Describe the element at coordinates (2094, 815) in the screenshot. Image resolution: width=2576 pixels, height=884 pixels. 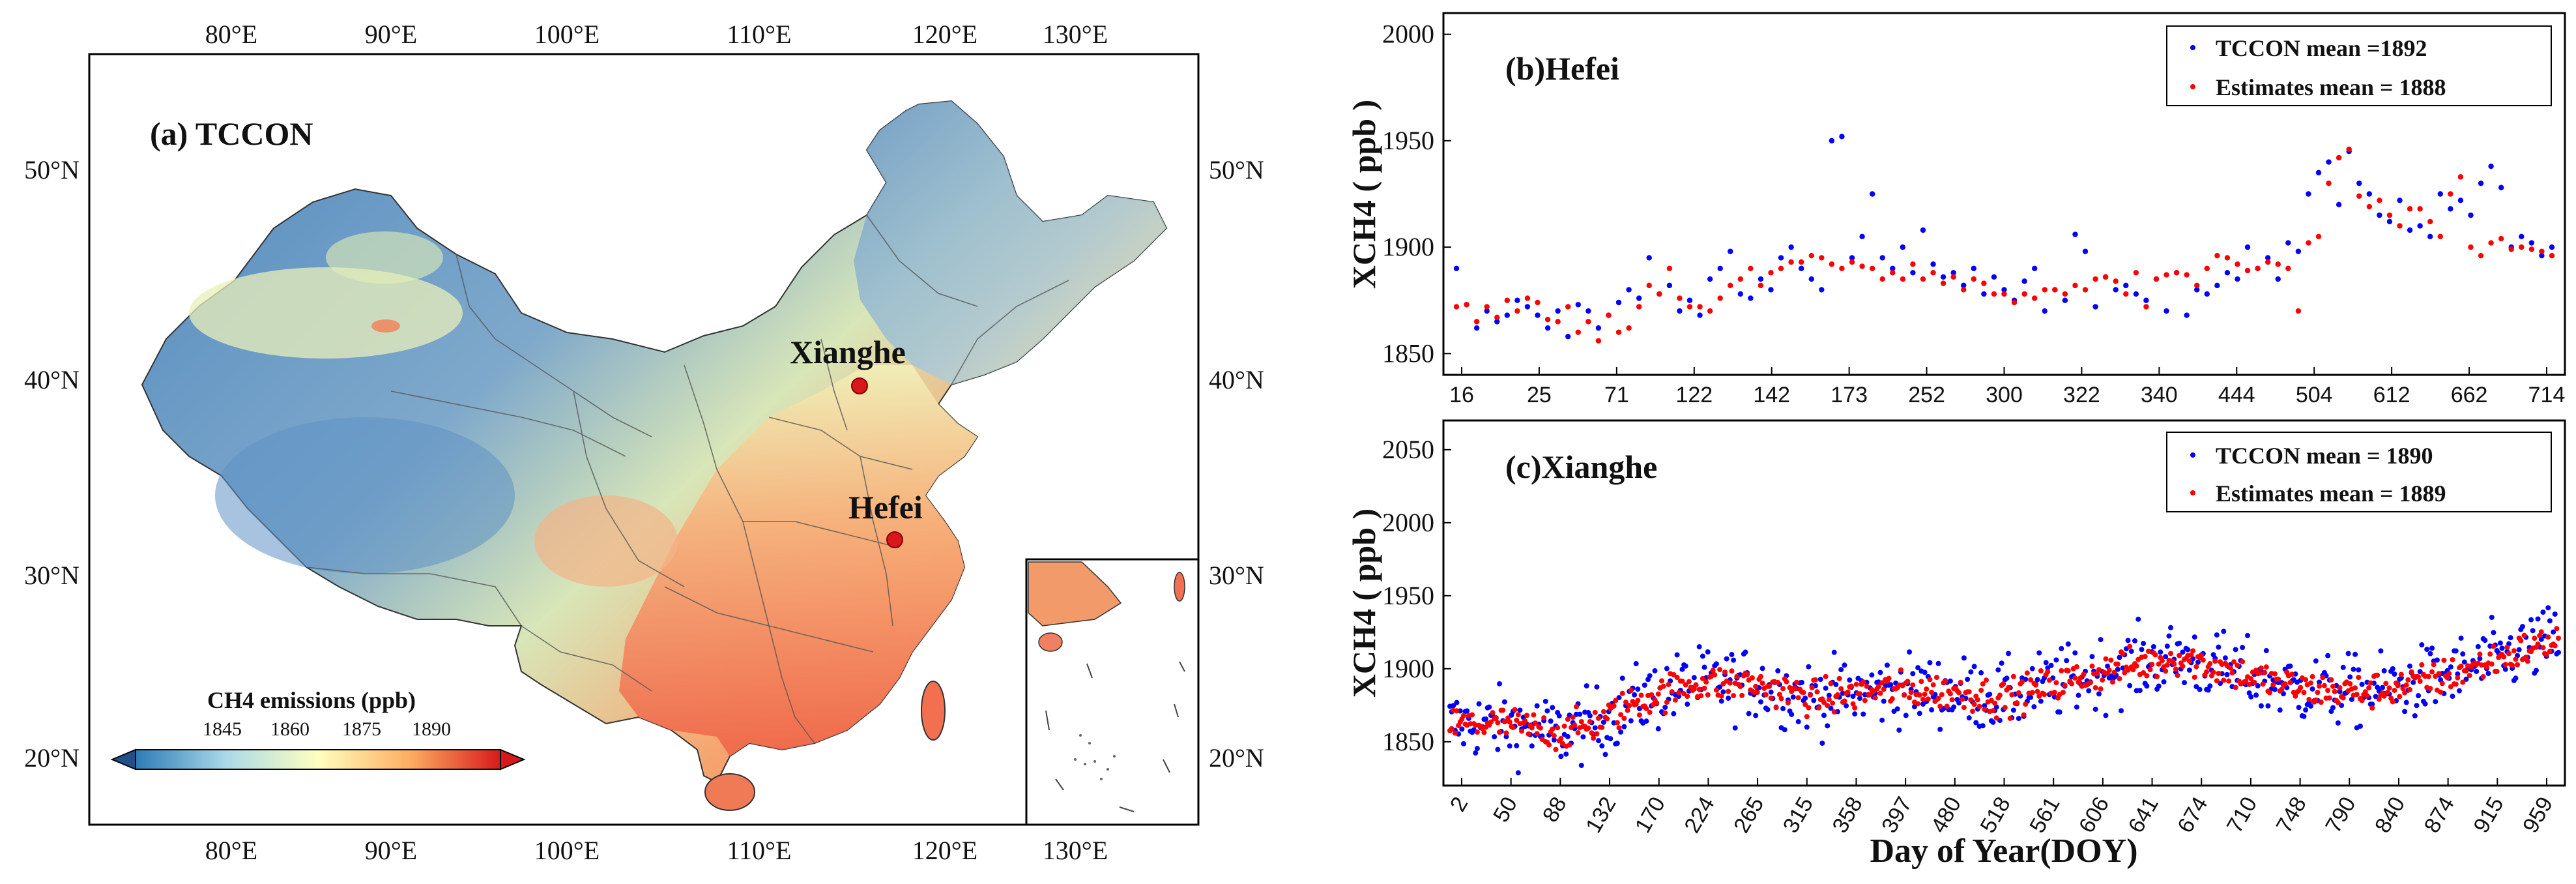
I see `x-tick-label: 606` at that location.